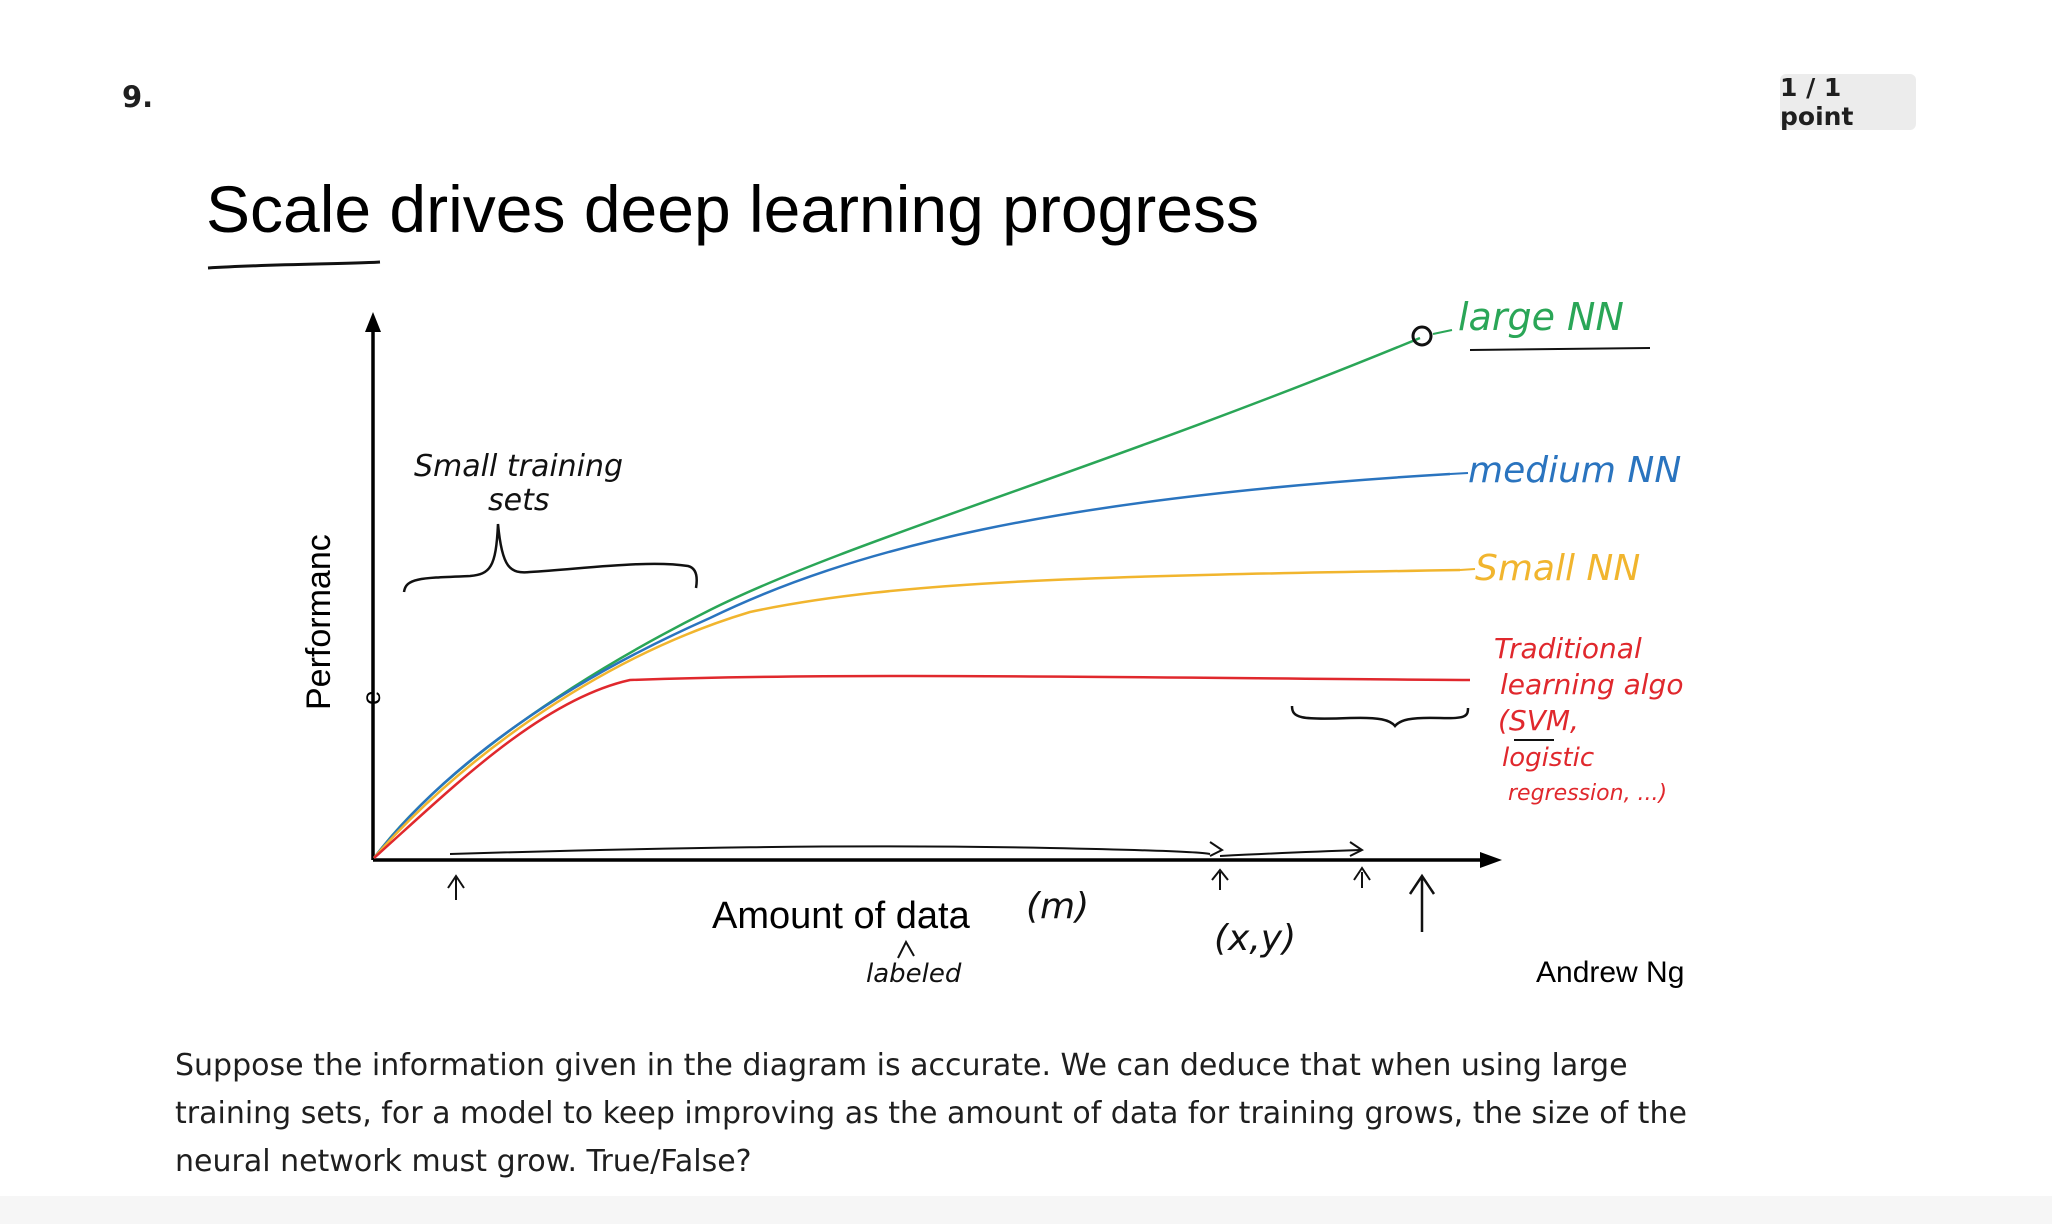 The image size is (2052, 1224). Describe the element at coordinates (732, 209) in the screenshot. I see `slide-title: Scale drives deep learning progress` at that location.